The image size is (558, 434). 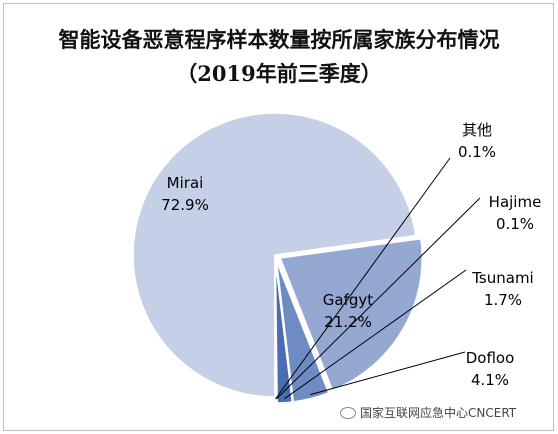 I want to click on slice-value-label: 1.7%, so click(x=503, y=300).